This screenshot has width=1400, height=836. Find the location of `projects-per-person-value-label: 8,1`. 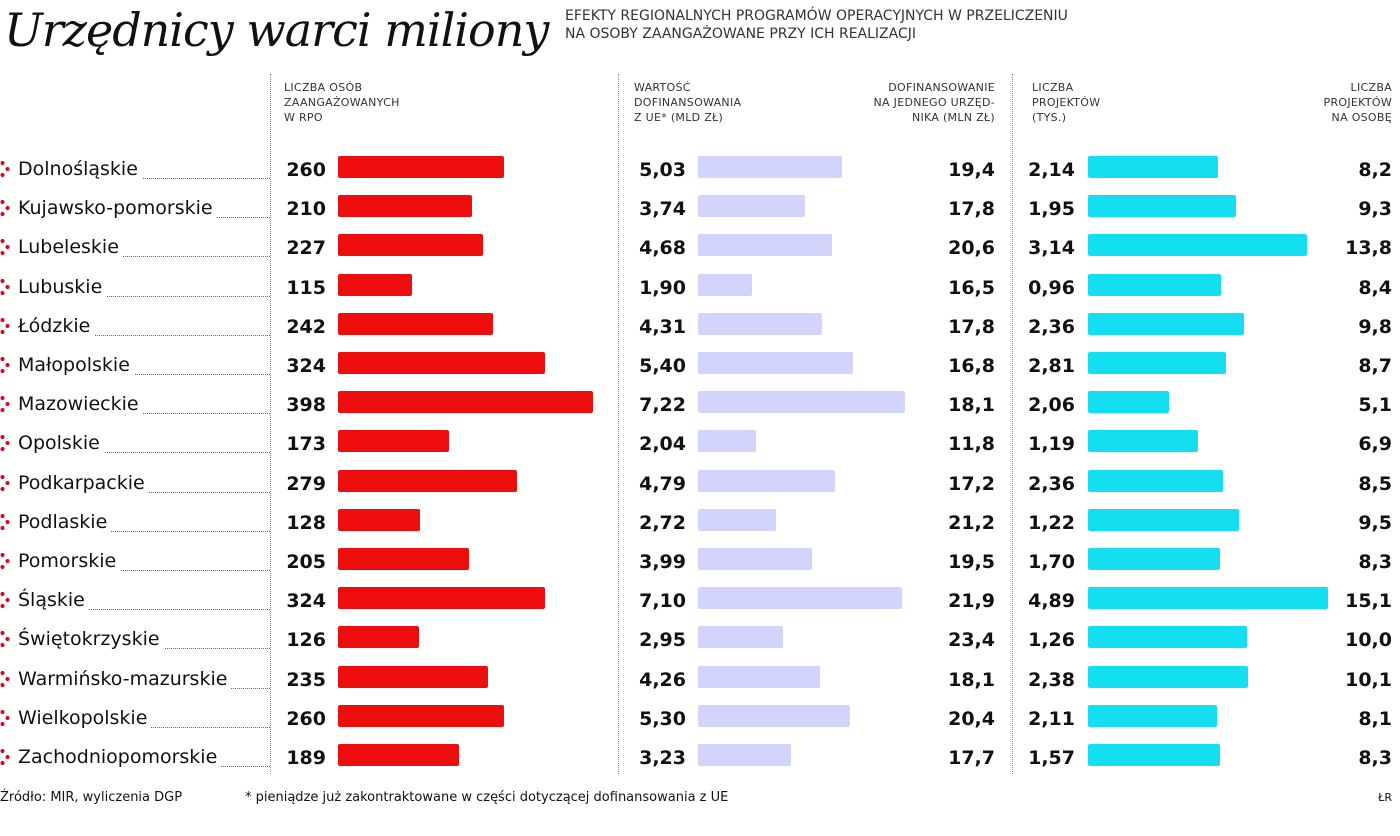

projects-per-person-value-label: 8,1 is located at coordinates (1375, 719).